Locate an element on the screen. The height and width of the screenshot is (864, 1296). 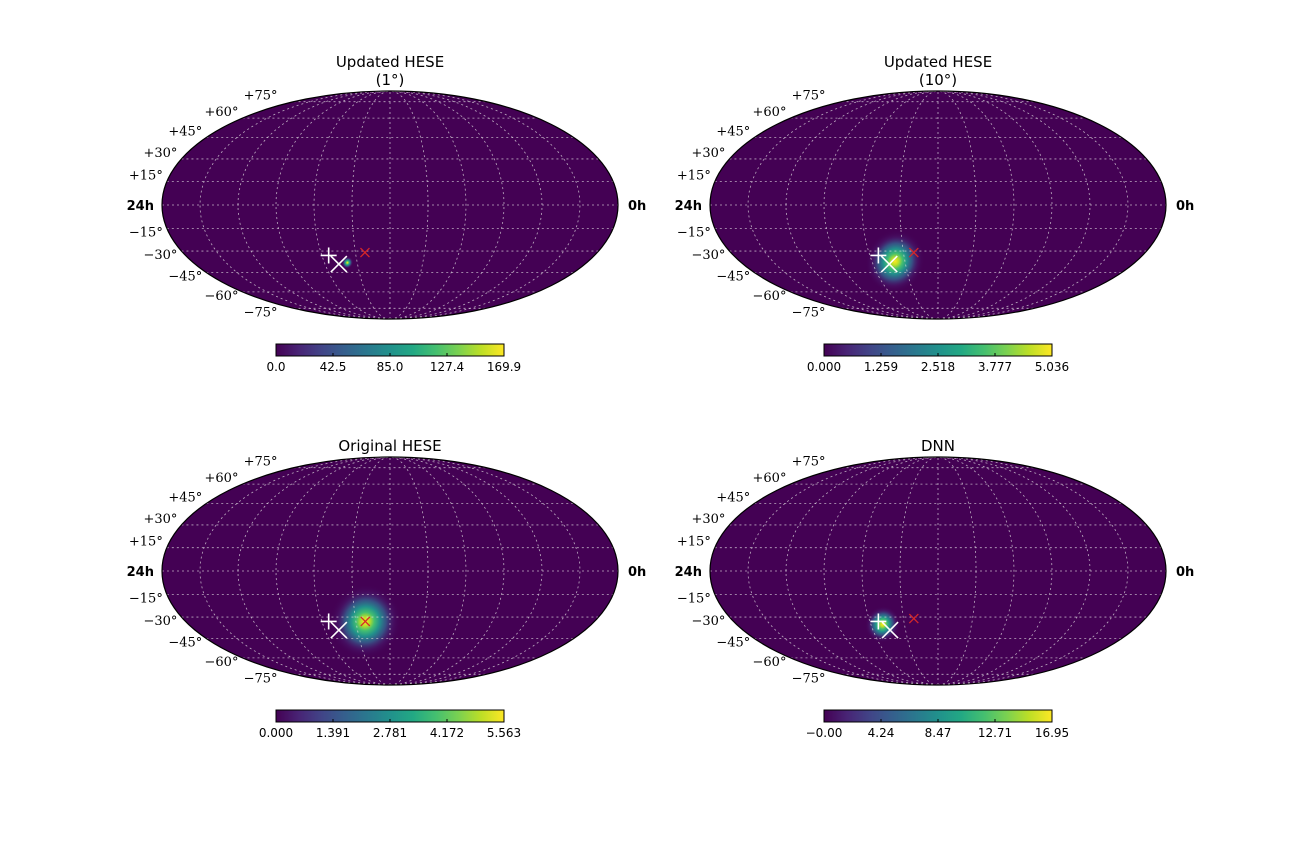
colorbar-tick-label: 5.563 is located at coordinates (504, 733).